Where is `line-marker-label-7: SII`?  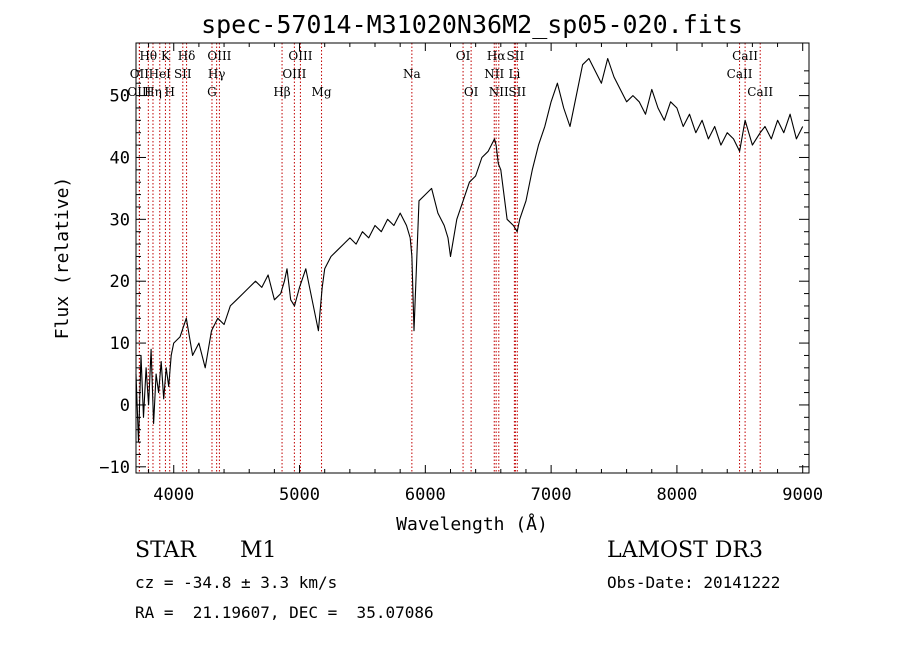 line-marker-label-7: SII is located at coordinates (183, 74).